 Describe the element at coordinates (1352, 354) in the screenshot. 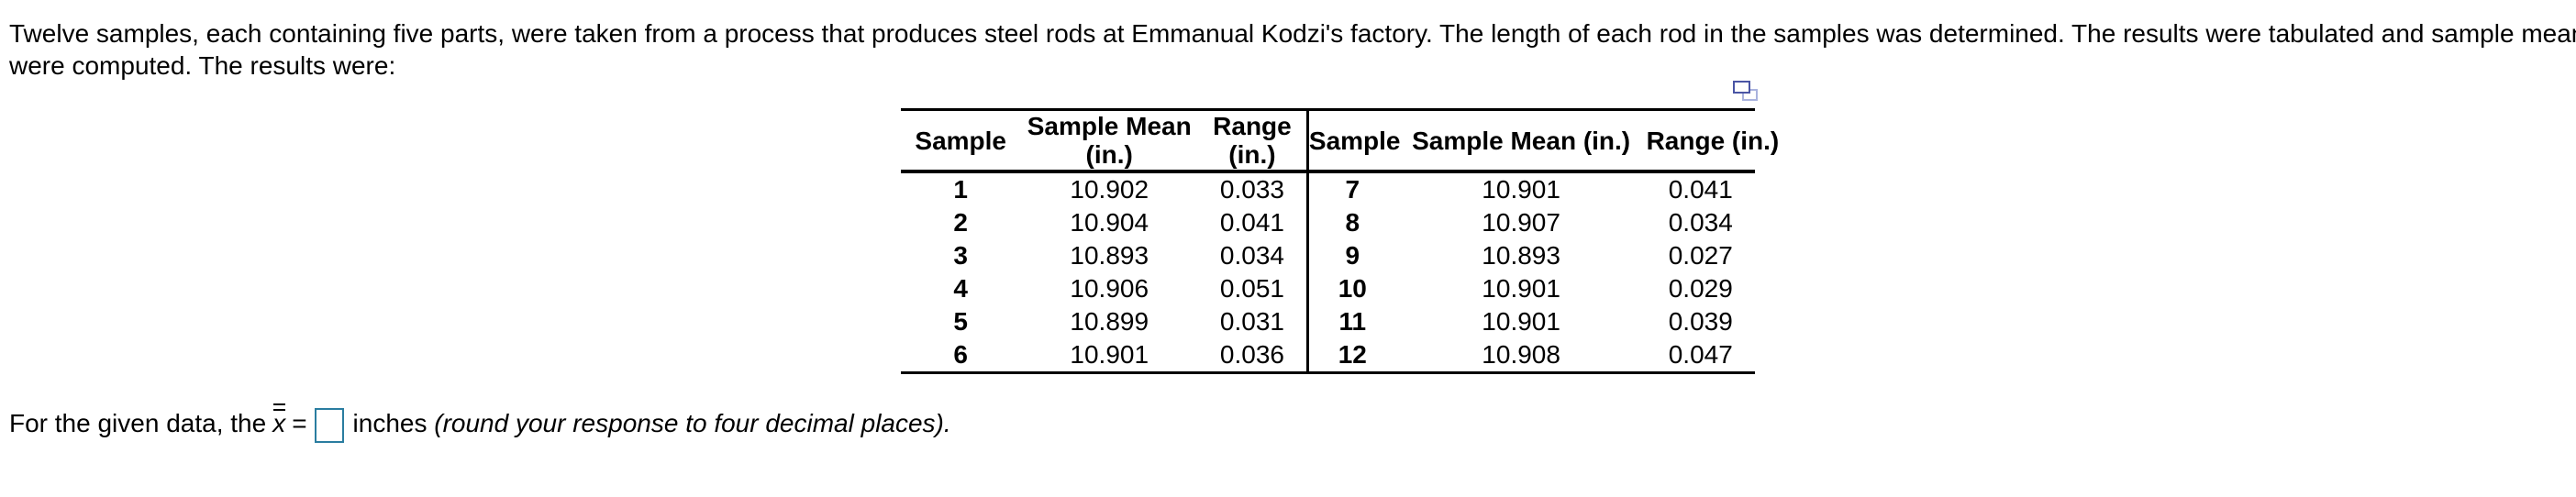

I see `sample-number: 12` at that location.